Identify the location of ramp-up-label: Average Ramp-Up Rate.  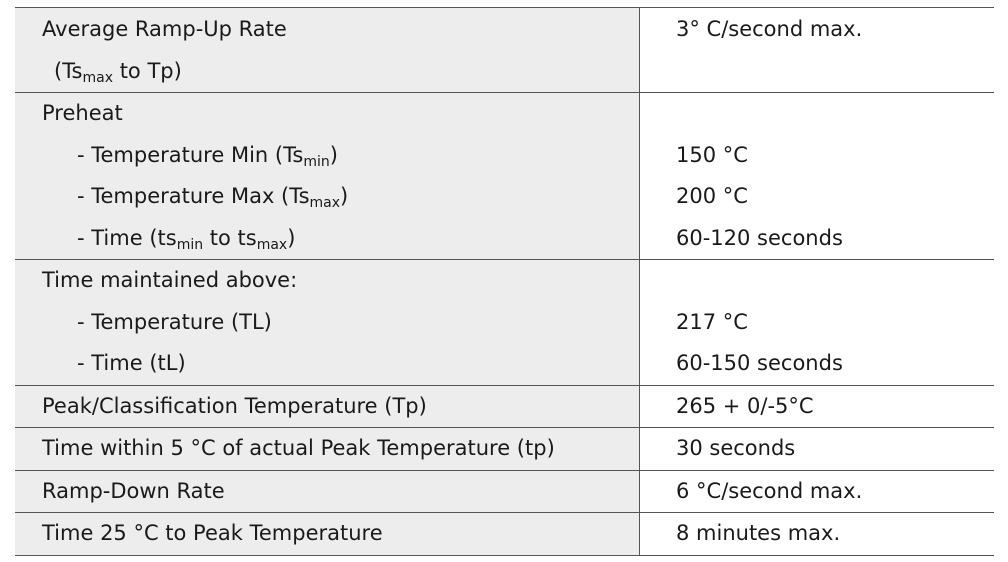
(164, 29).